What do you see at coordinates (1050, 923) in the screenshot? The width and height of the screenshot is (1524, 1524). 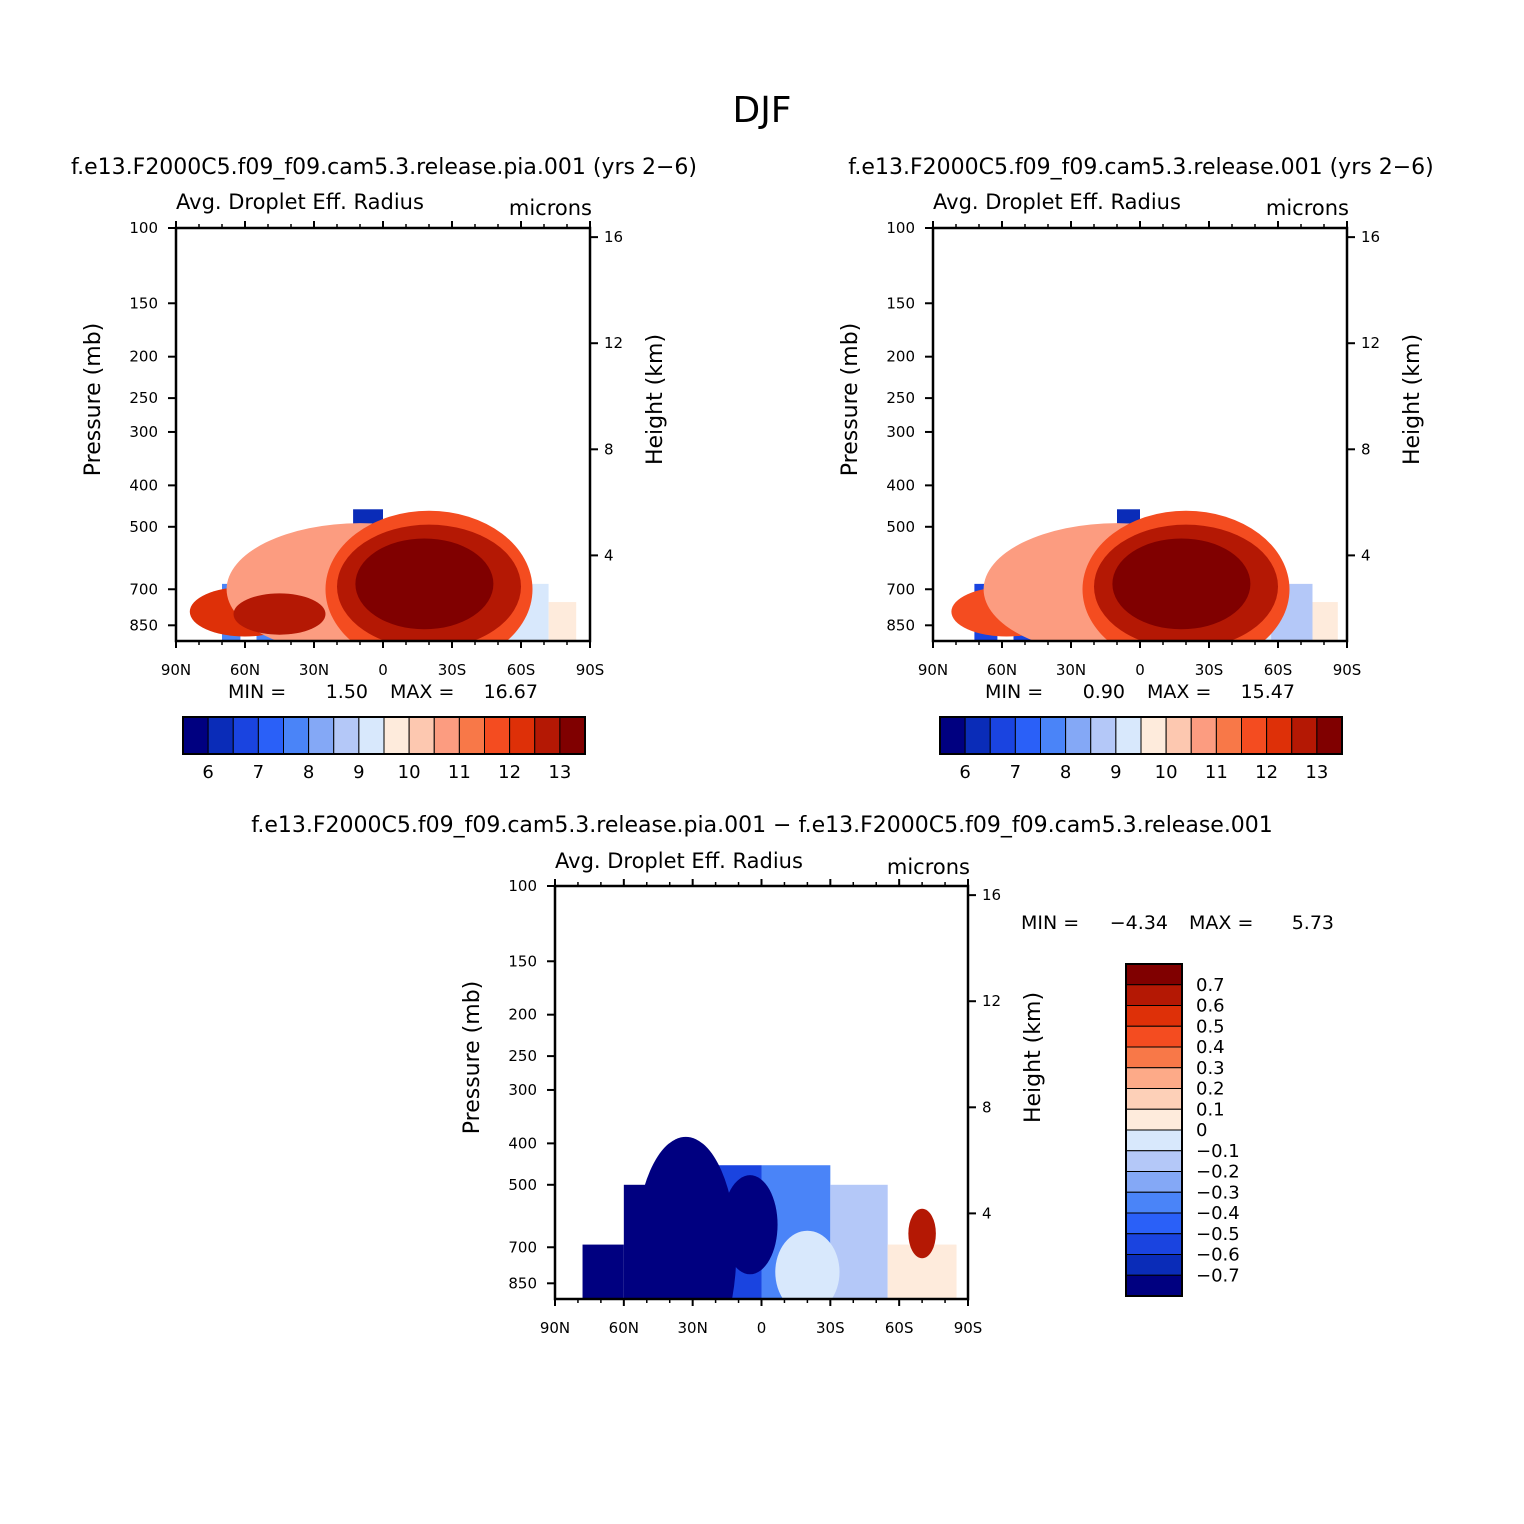 I see `min-label-diff: MIN =` at bounding box center [1050, 923].